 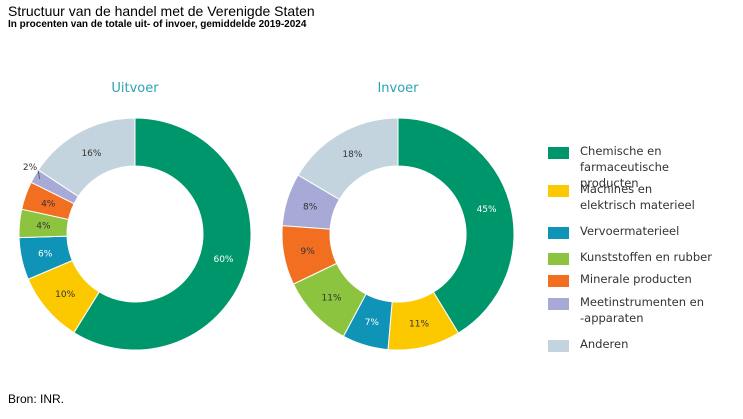 I want to click on legend-item: Chemische en farmaceutische producten, so click(x=639, y=167).